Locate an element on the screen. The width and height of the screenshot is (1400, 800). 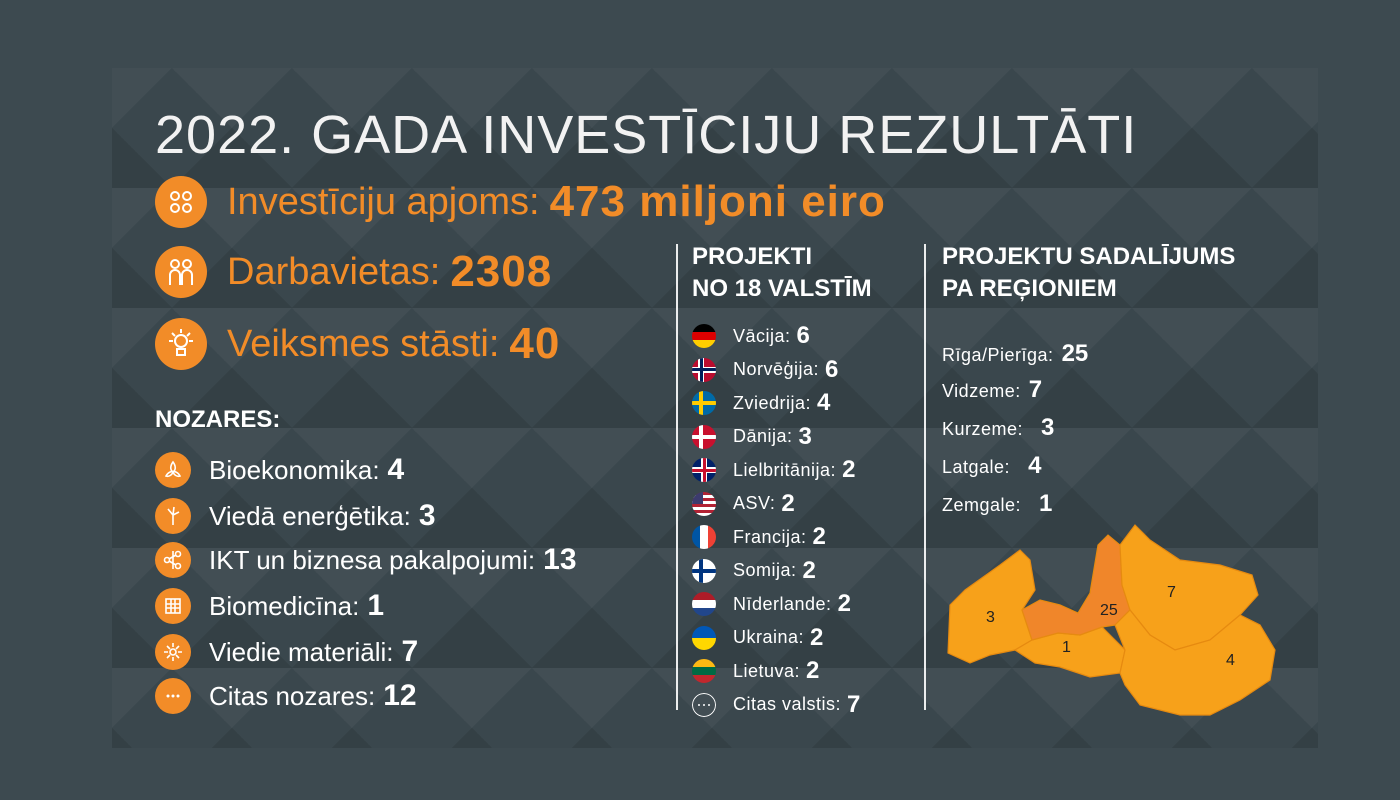
sector-label: IKT un biznesa pakalpojumi: is located at coordinates (372, 559).